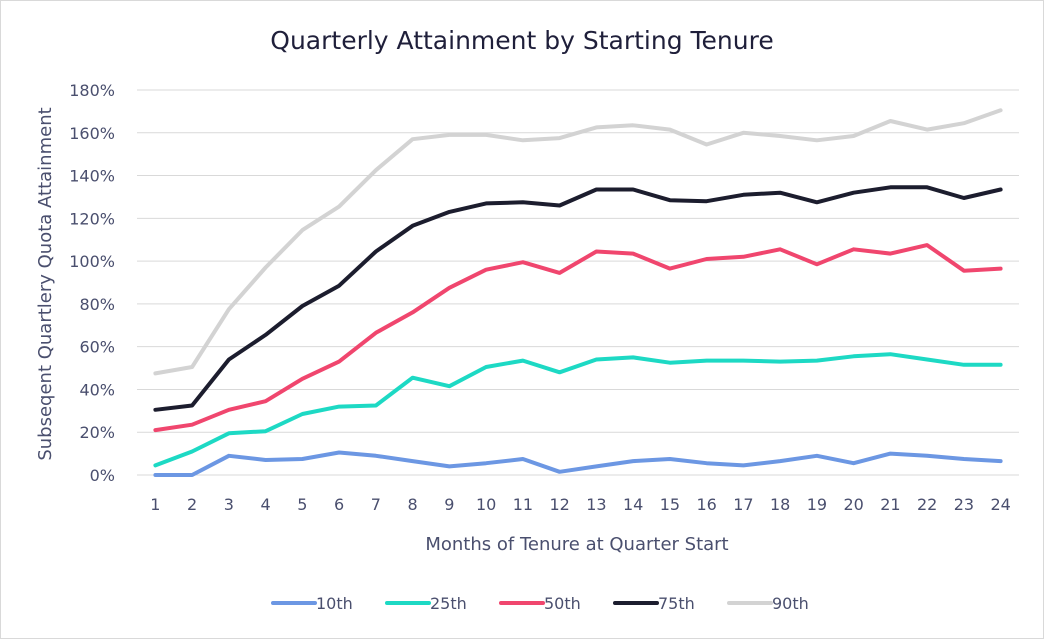  What do you see at coordinates (596, 504) in the screenshot?
I see `x-tick-label: 13` at bounding box center [596, 504].